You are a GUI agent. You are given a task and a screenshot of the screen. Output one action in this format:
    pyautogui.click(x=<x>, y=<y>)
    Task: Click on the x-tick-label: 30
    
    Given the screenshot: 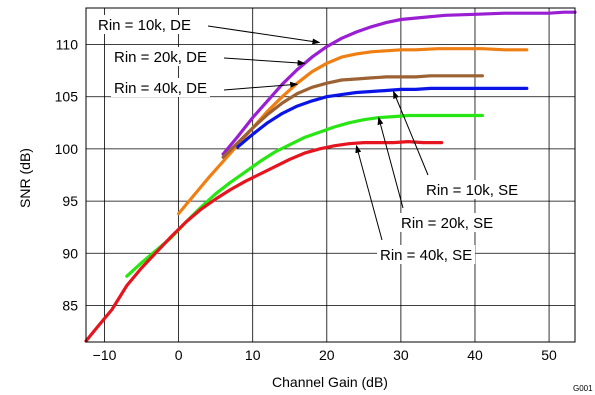 What is the action you would take?
    pyautogui.click(x=401, y=355)
    